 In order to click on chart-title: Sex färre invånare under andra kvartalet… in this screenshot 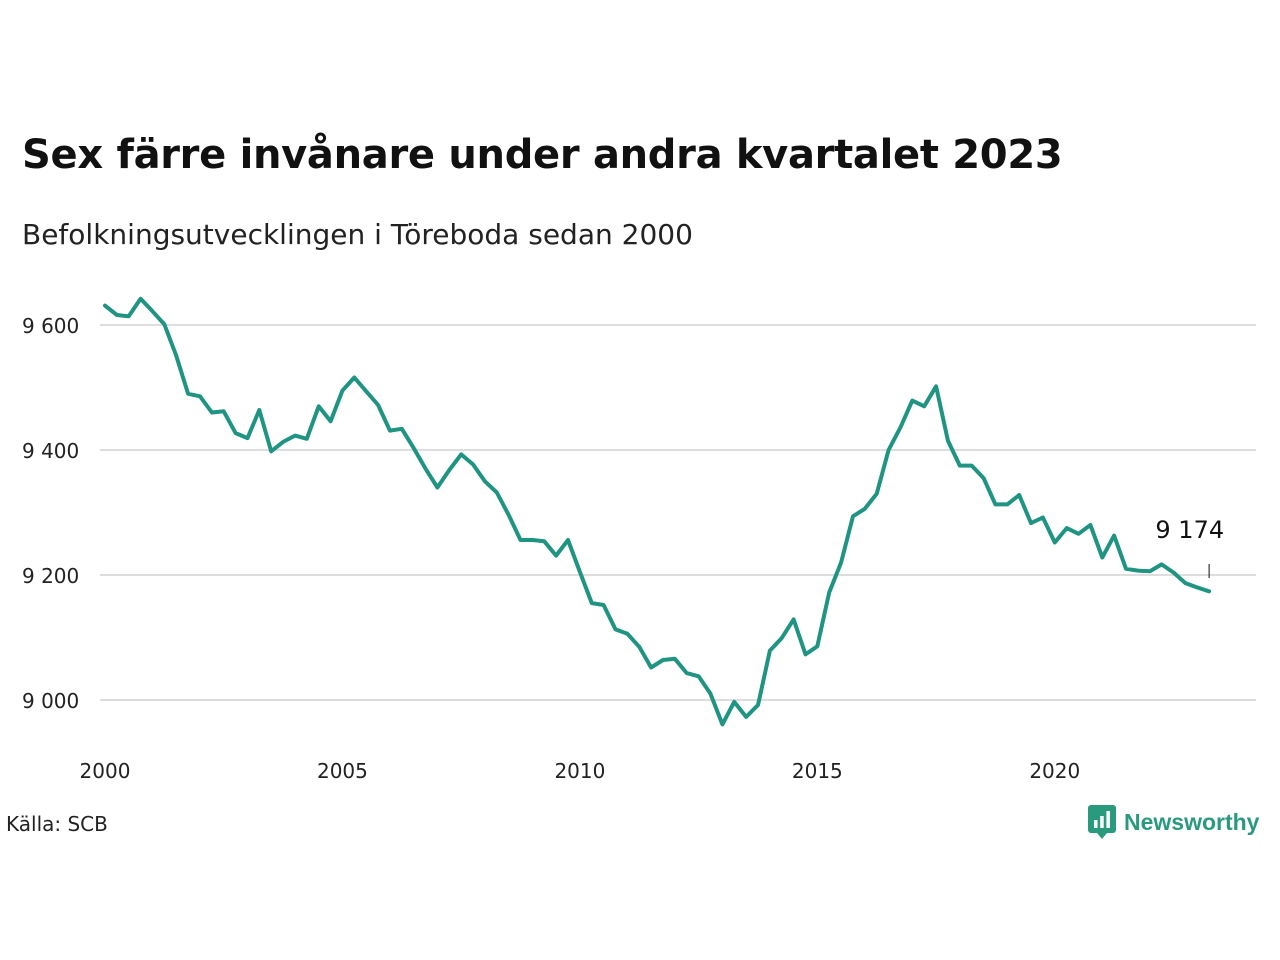, I will do `click(542, 155)`.